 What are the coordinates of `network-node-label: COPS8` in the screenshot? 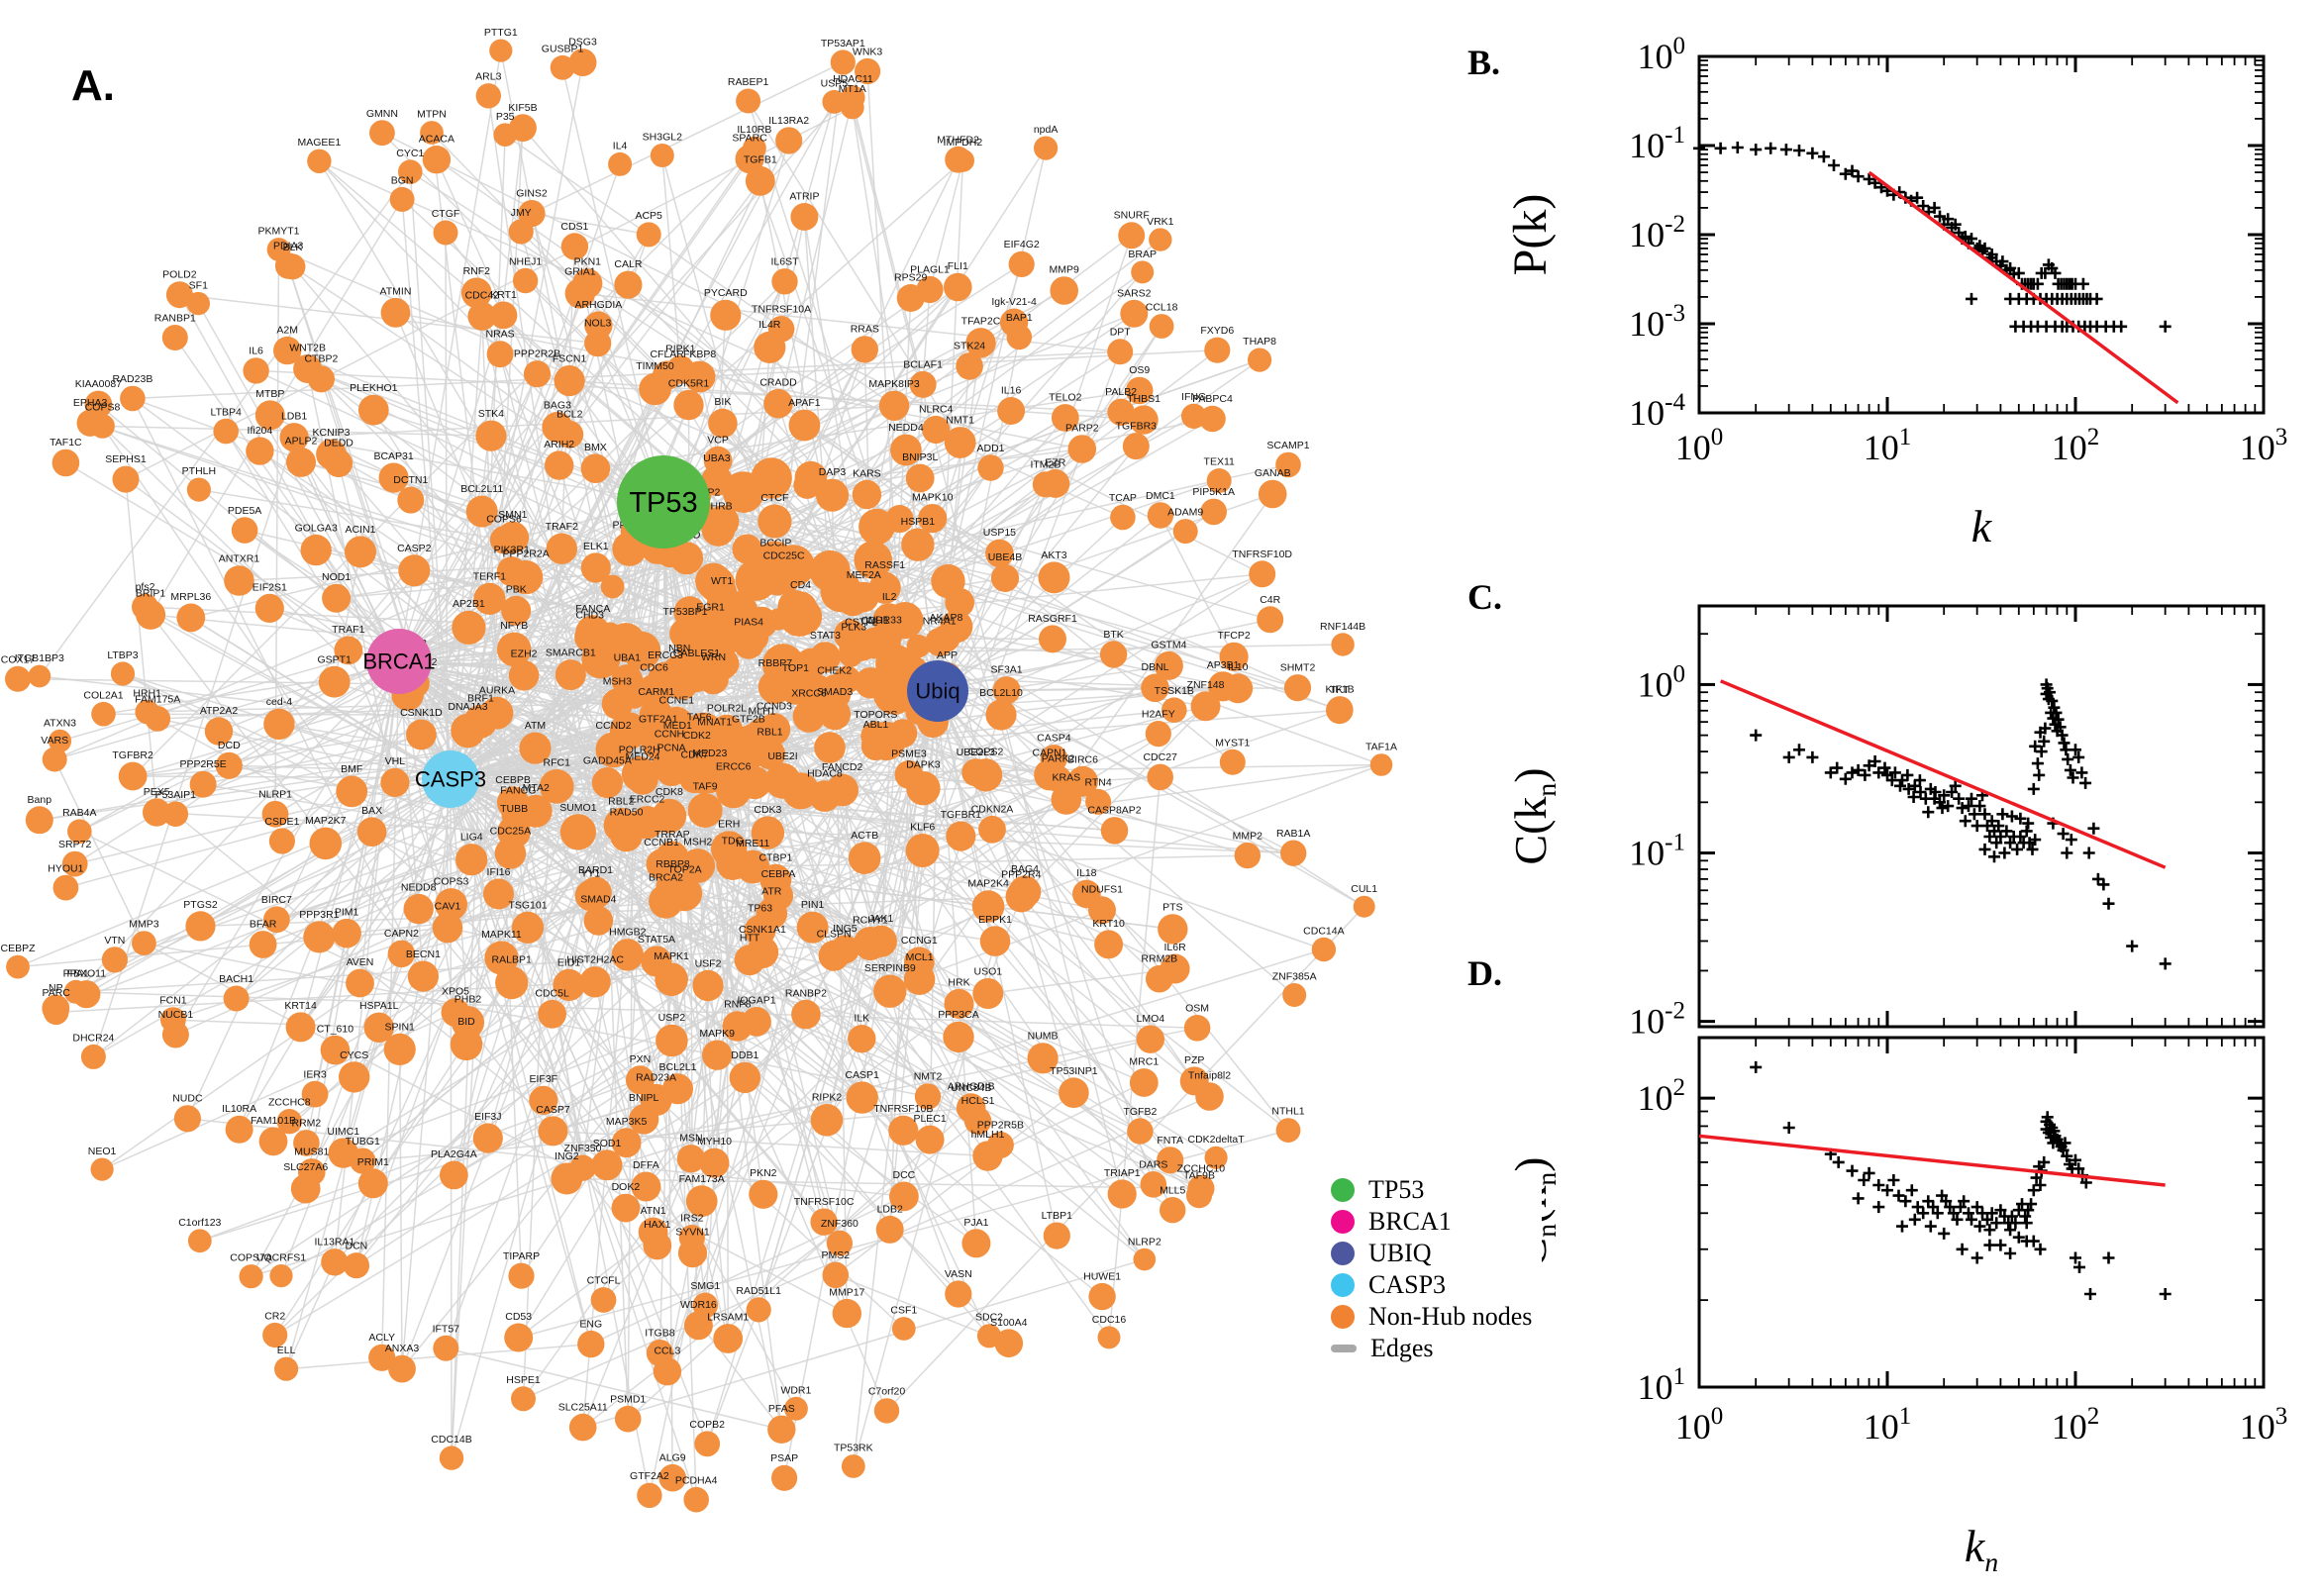 It's located at (103, 408).